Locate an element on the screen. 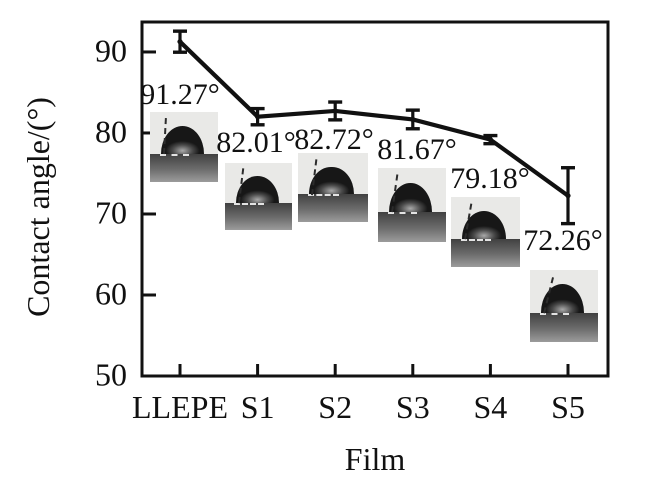 This screenshot has width=663, height=483. x-tick-label-LLEPE: LLEPE is located at coordinates (180, 407).